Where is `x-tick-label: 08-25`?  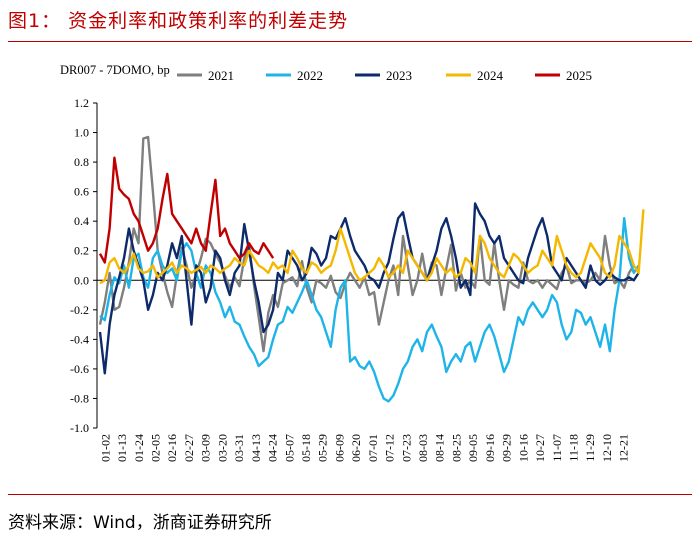
x-tick-label: 08-25 is located at coordinates (456, 448).